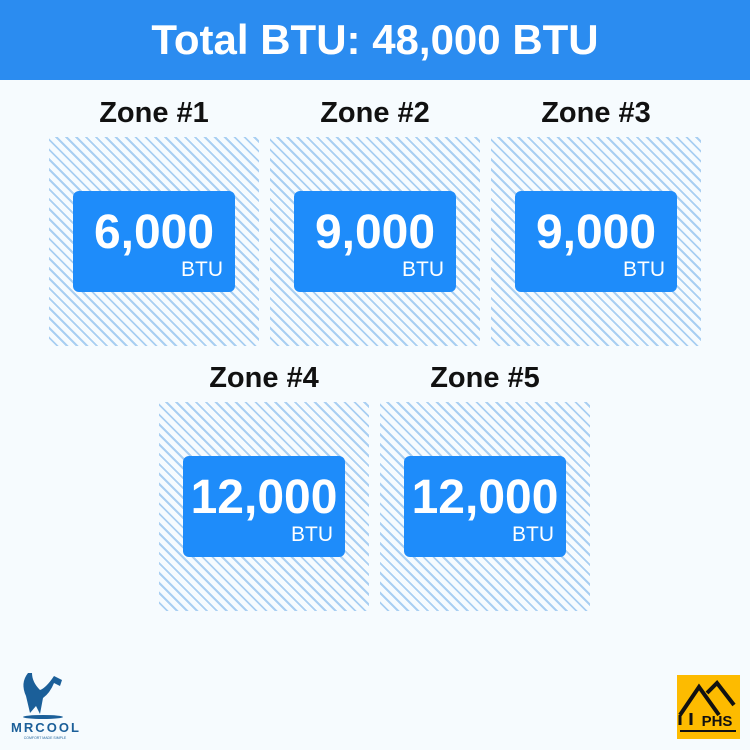  What do you see at coordinates (264, 378) in the screenshot?
I see `zone-label: Zone #4` at bounding box center [264, 378].